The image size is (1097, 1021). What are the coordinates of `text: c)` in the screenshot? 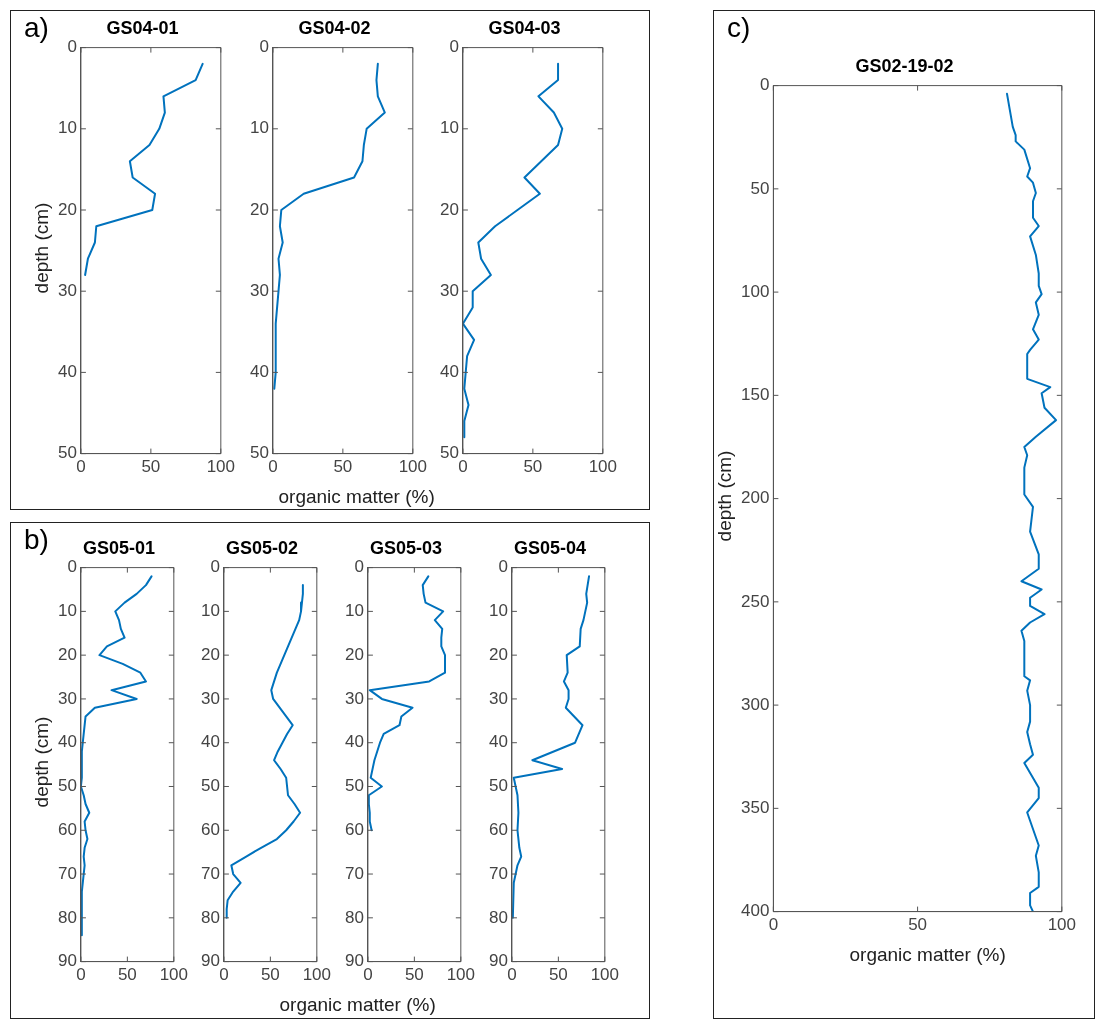 It's located at (739, 28).